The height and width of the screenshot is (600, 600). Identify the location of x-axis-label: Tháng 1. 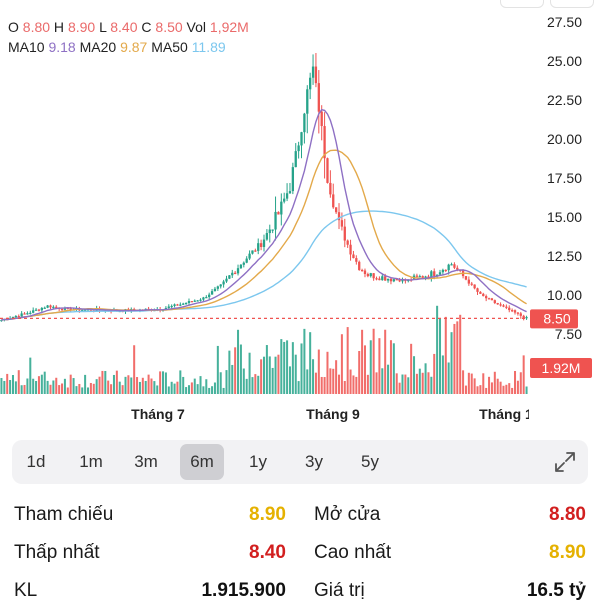
(506, 414).